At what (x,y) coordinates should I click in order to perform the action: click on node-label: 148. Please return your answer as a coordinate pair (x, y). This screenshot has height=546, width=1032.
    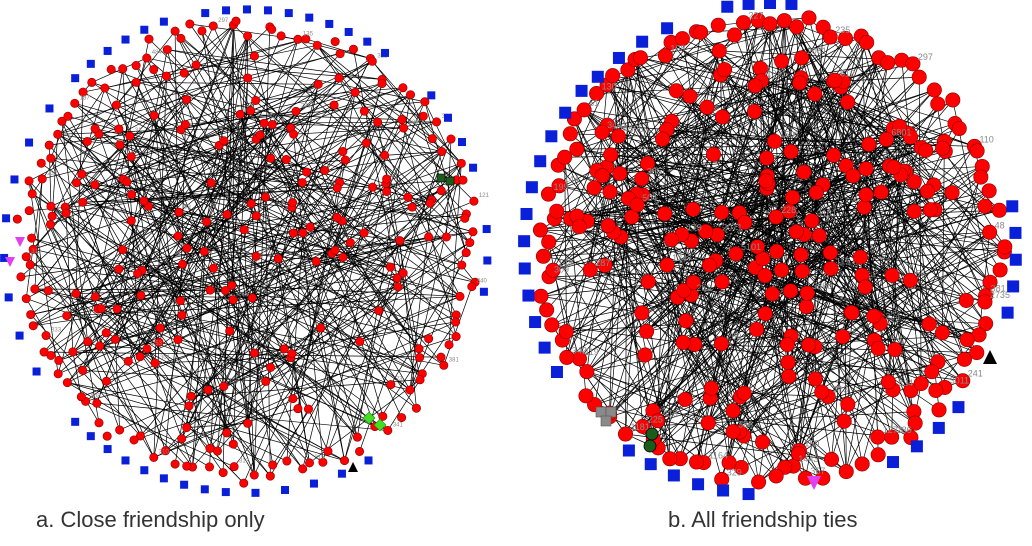
    Looking at the image, I should click on (565, 263).